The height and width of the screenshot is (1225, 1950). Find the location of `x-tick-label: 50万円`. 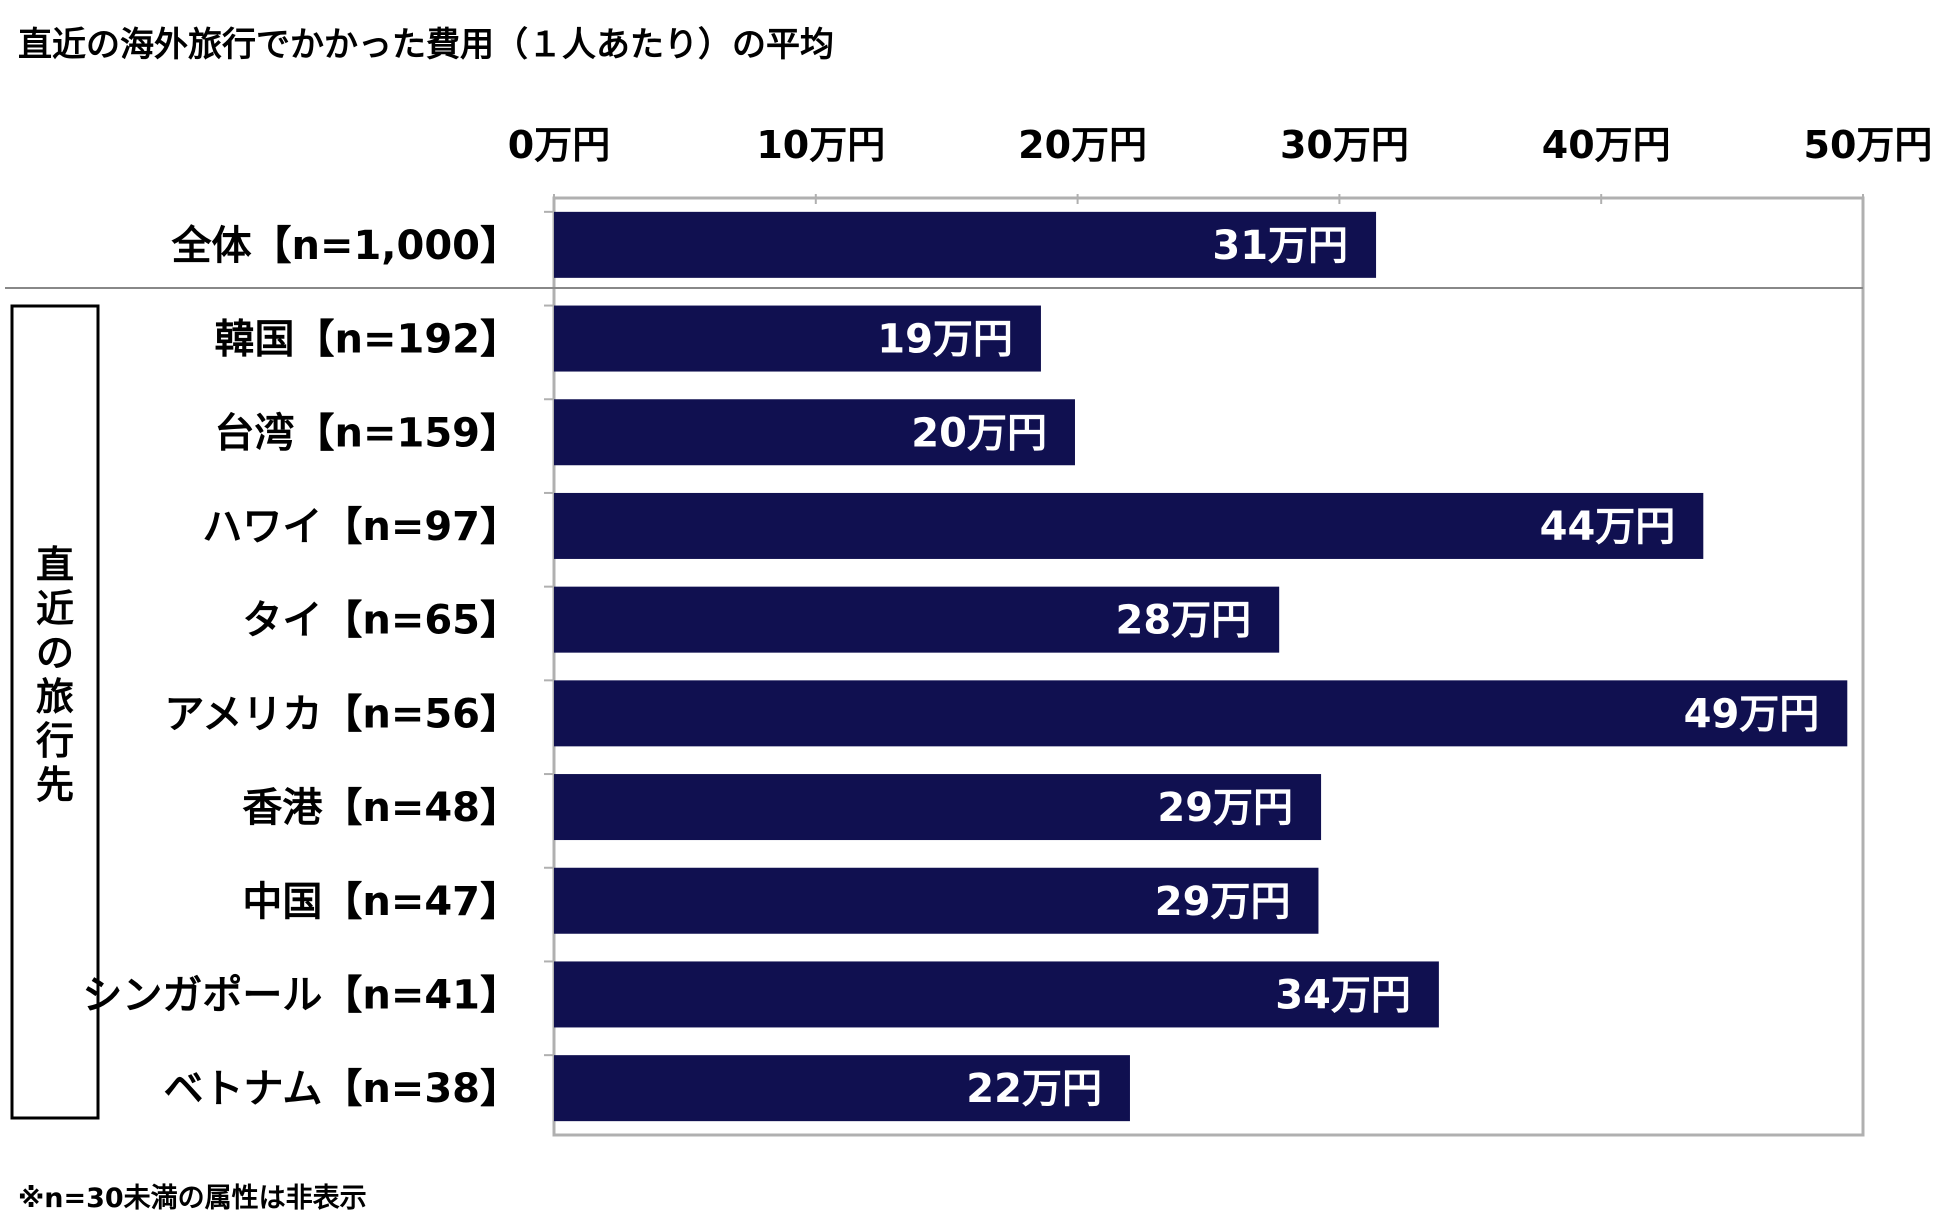

x-tick-label: 50万円 is located at coordinates (1868, 145).